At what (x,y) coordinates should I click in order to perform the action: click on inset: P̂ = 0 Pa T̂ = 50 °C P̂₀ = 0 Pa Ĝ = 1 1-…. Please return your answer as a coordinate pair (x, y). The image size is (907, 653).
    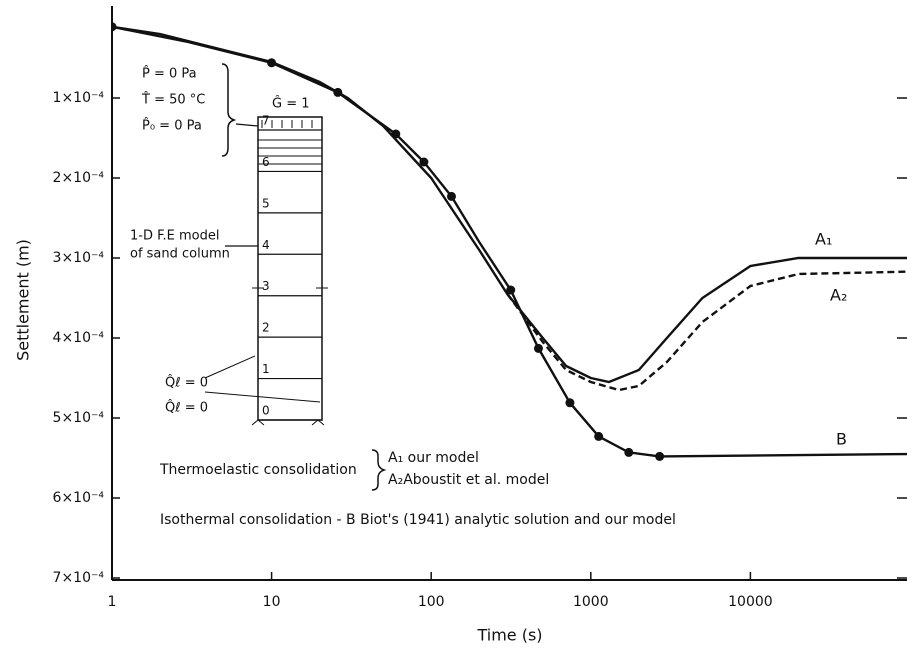
    Looking at the image, I should click on (229, 244).